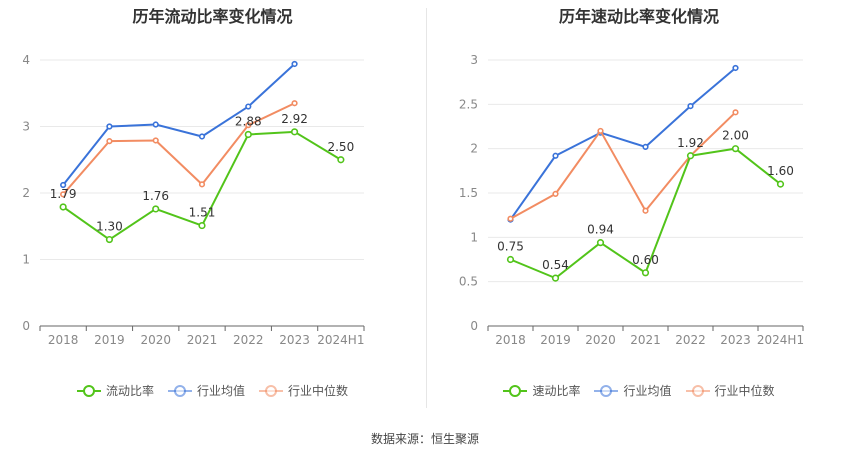 The height and width of the screenshot is (459, 850). Describe the element at coordinates (690, 143) in the screenshot. I see `data-label: 1.92` at that location.